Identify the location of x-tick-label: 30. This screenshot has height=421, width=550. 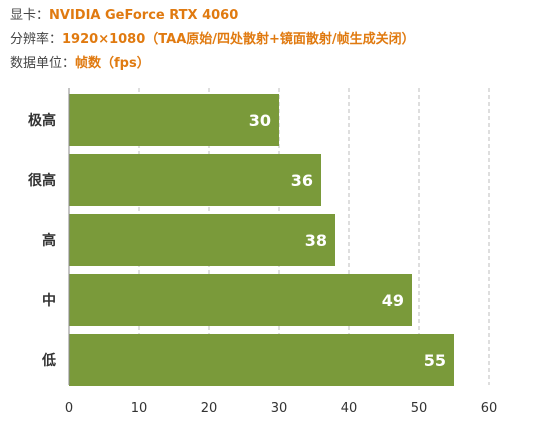
(279, 408).